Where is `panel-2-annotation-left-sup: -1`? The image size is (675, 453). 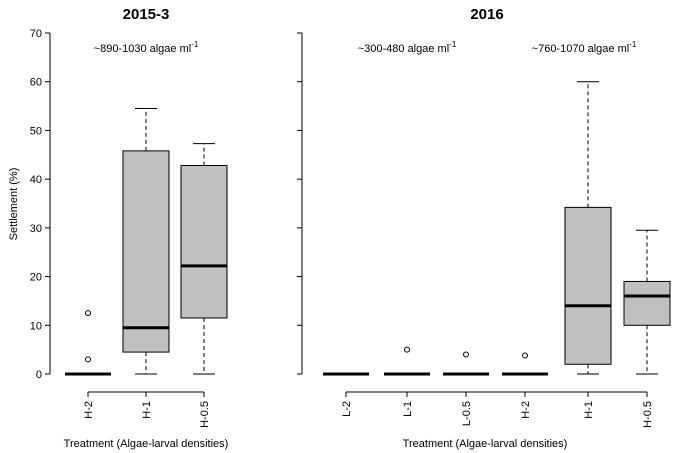 panel-2-annotation-left-sup: -1 is located at coordinates (453, 44).